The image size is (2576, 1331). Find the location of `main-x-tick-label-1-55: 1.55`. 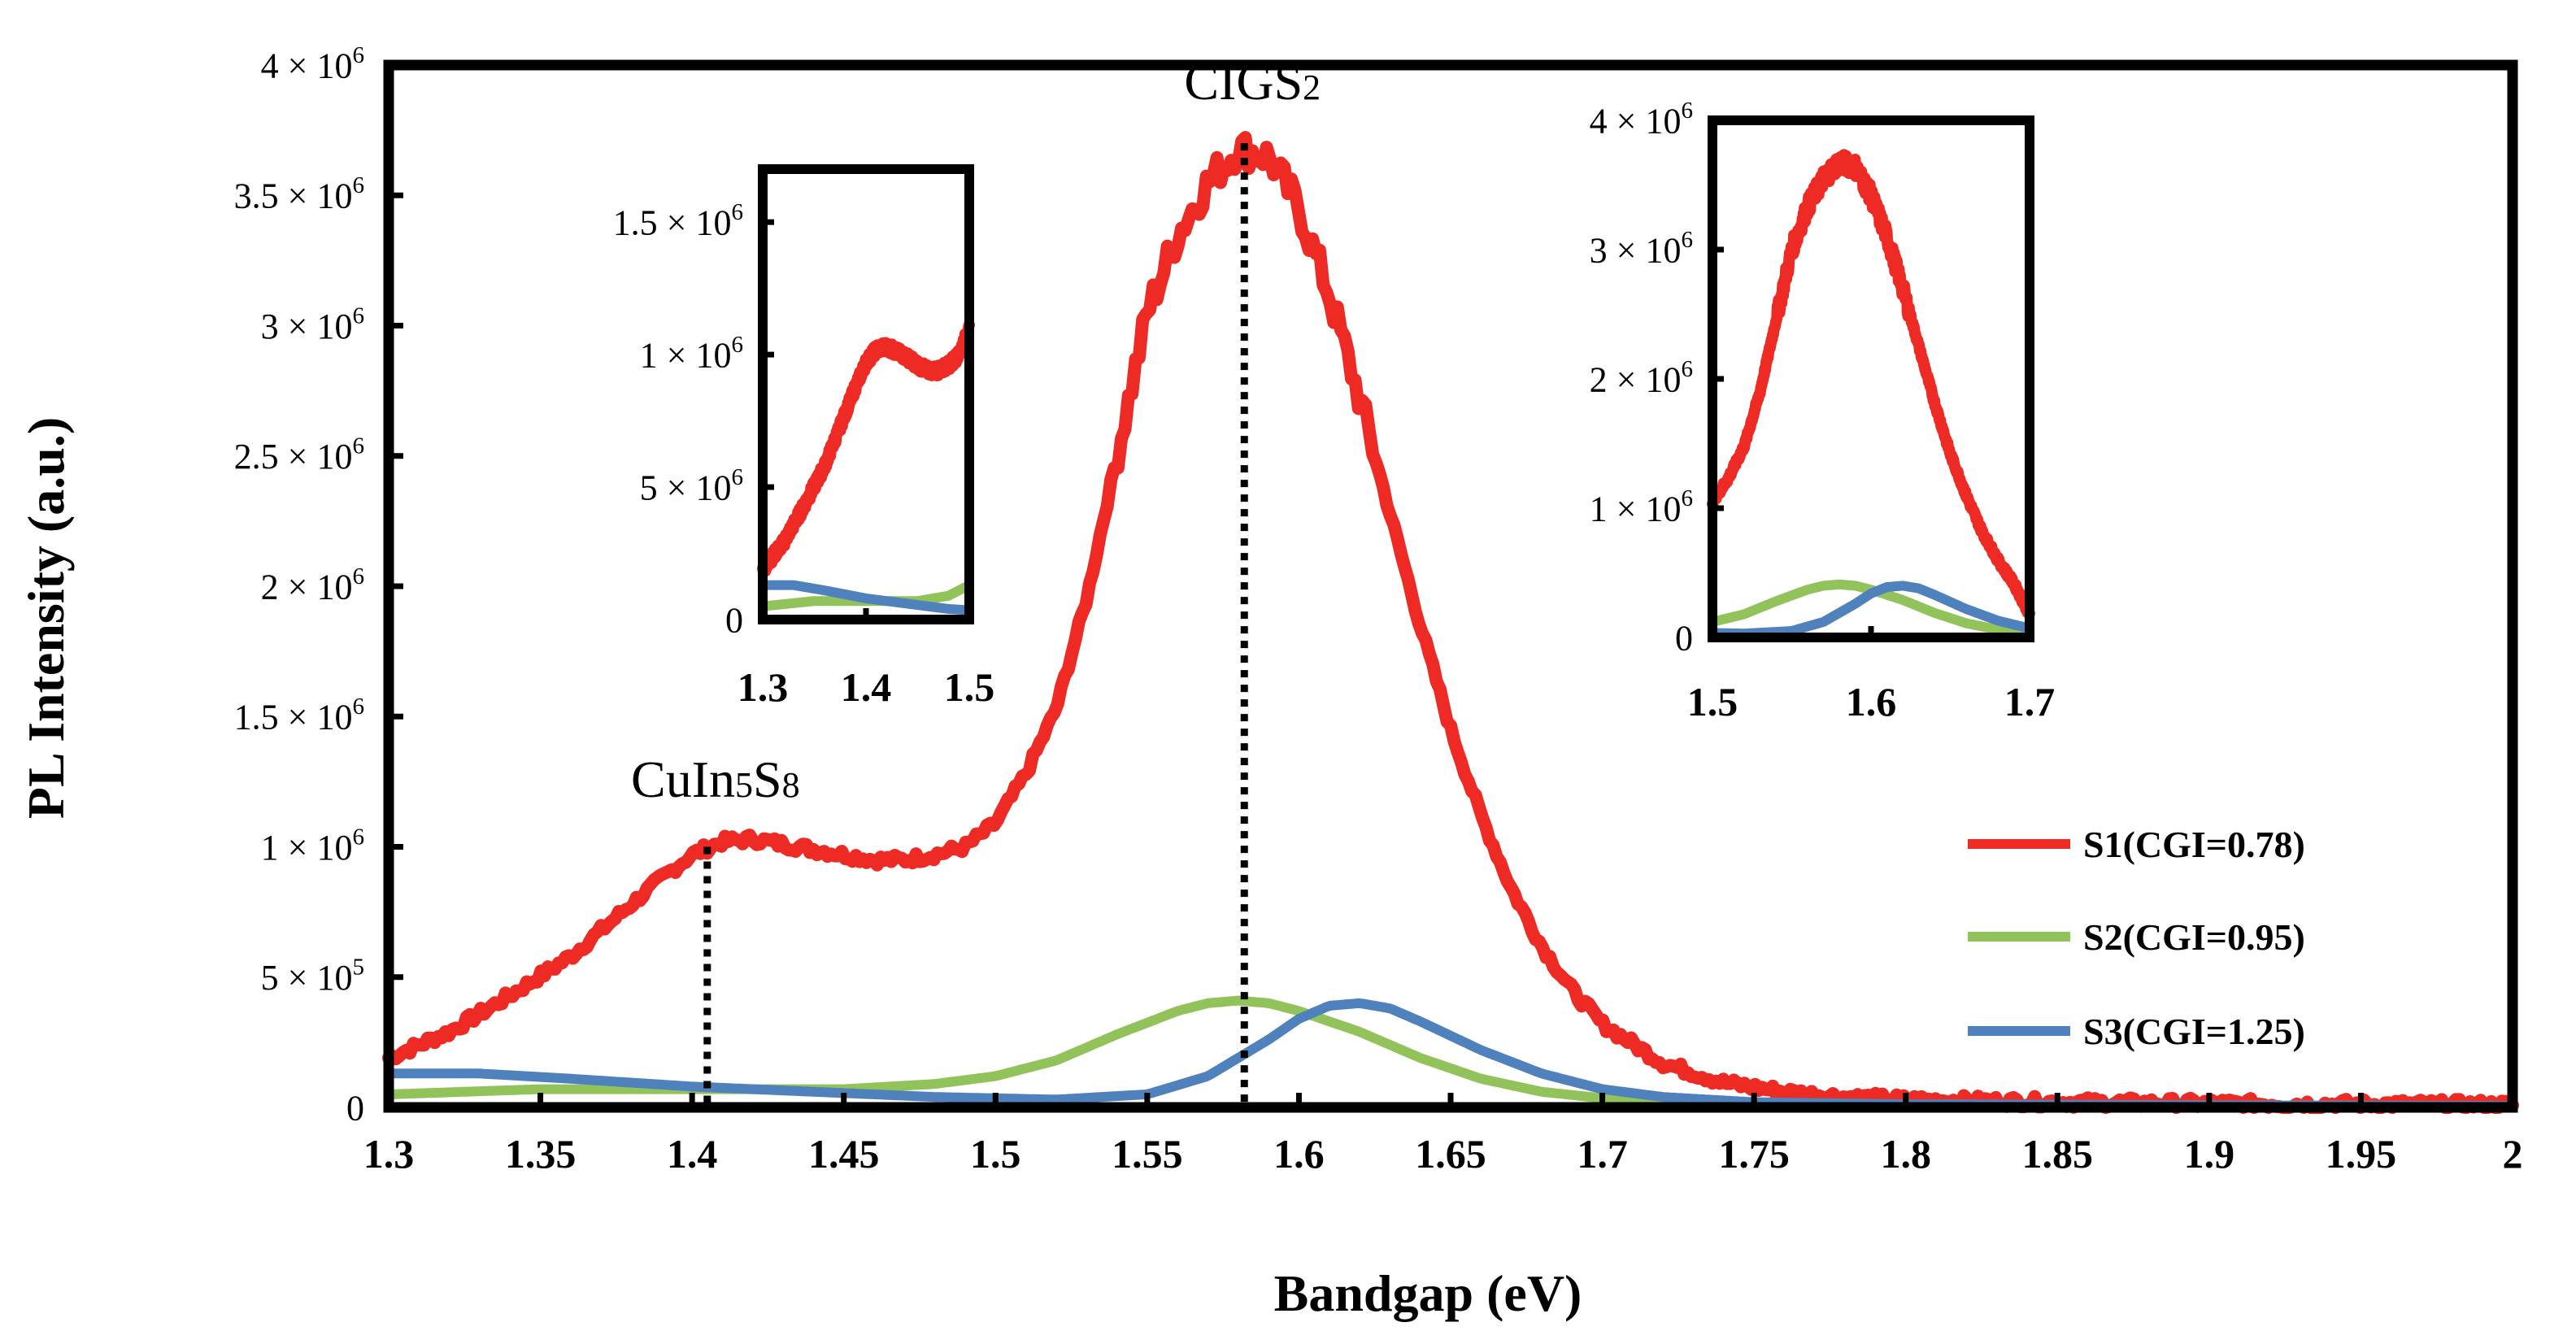

main-x-tick-label-1-55: 1.55 is located at coordinates (1148, 1154).